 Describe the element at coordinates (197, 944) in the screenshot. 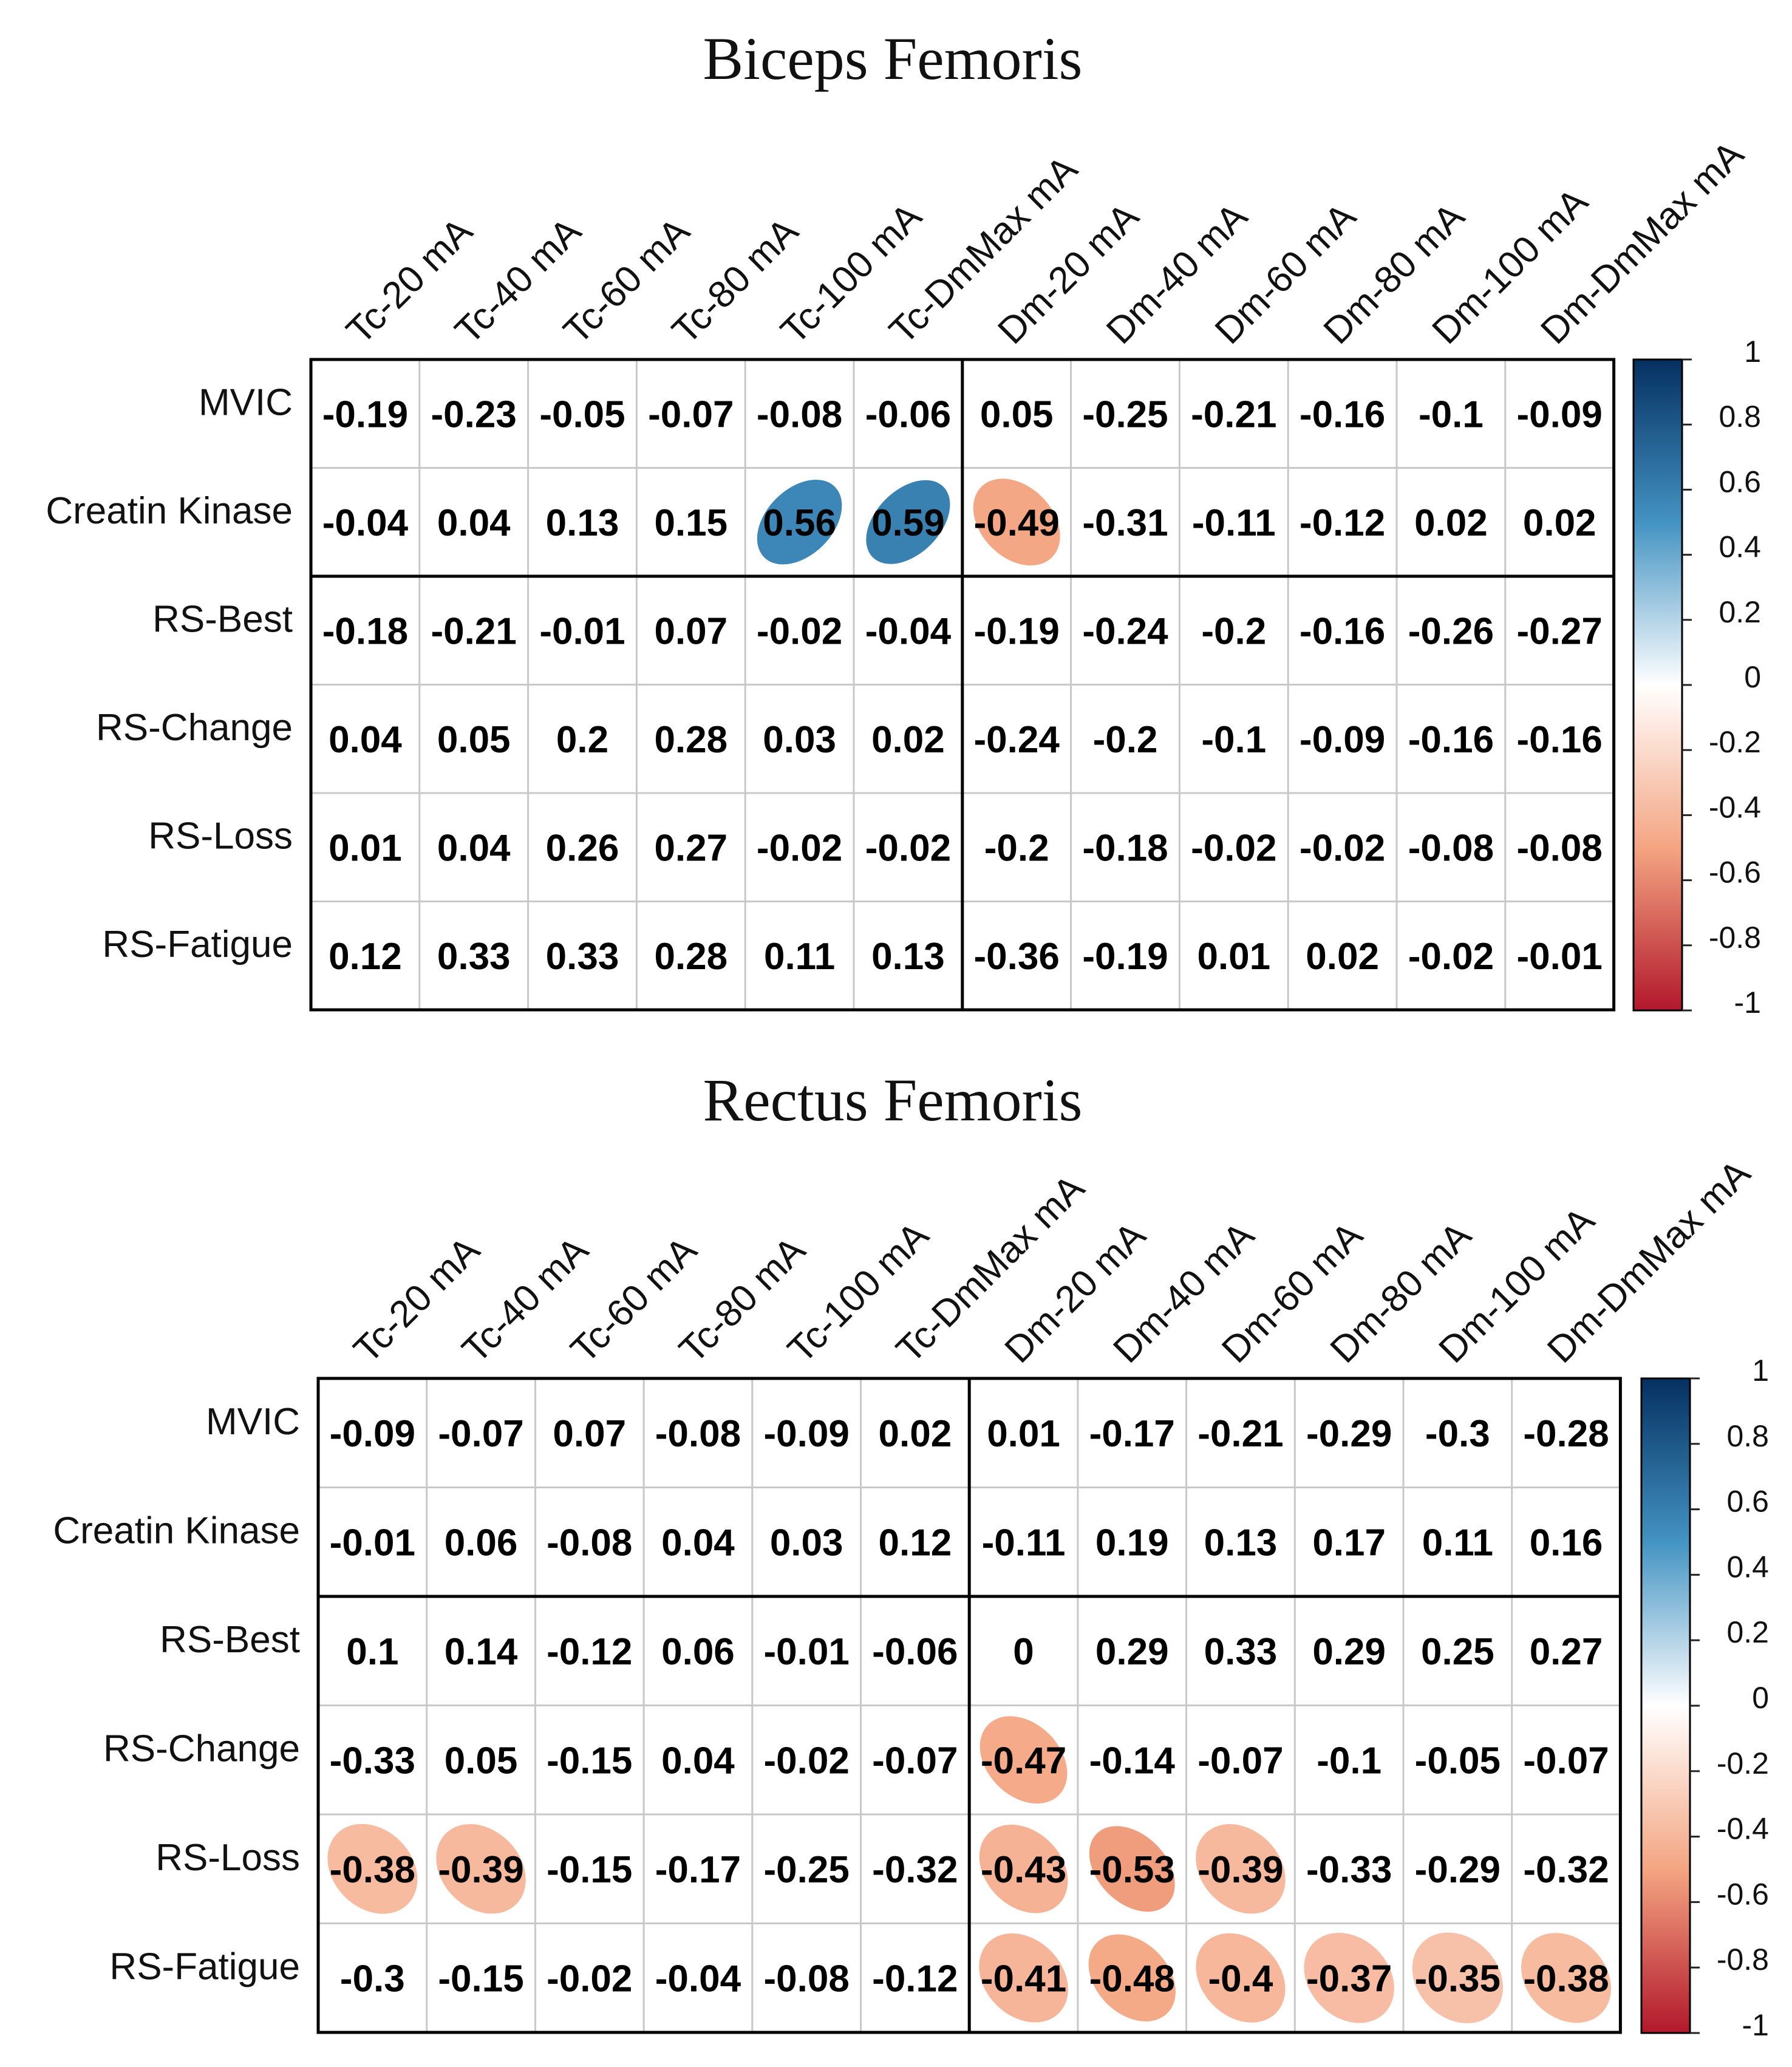

I see `row-label: RS-Fatigue` at that location.